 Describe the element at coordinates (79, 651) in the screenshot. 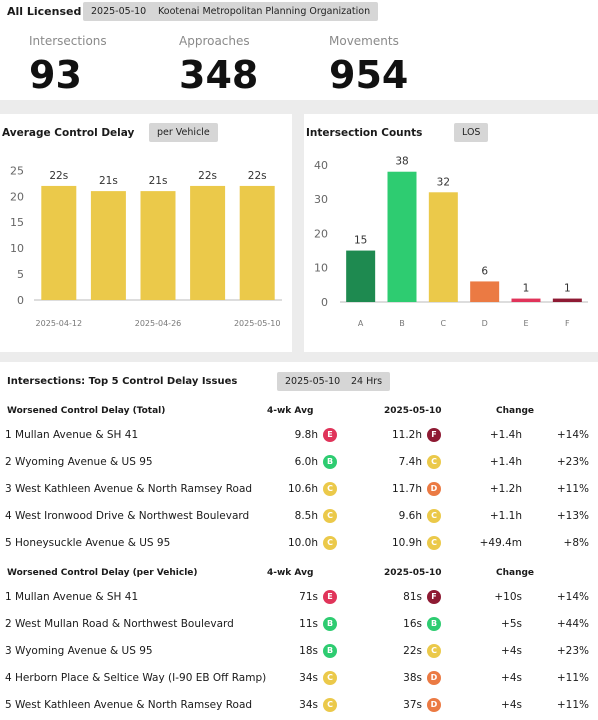

I see `intersection-name: 3 Wyoming Avenue & US 95` at that location.